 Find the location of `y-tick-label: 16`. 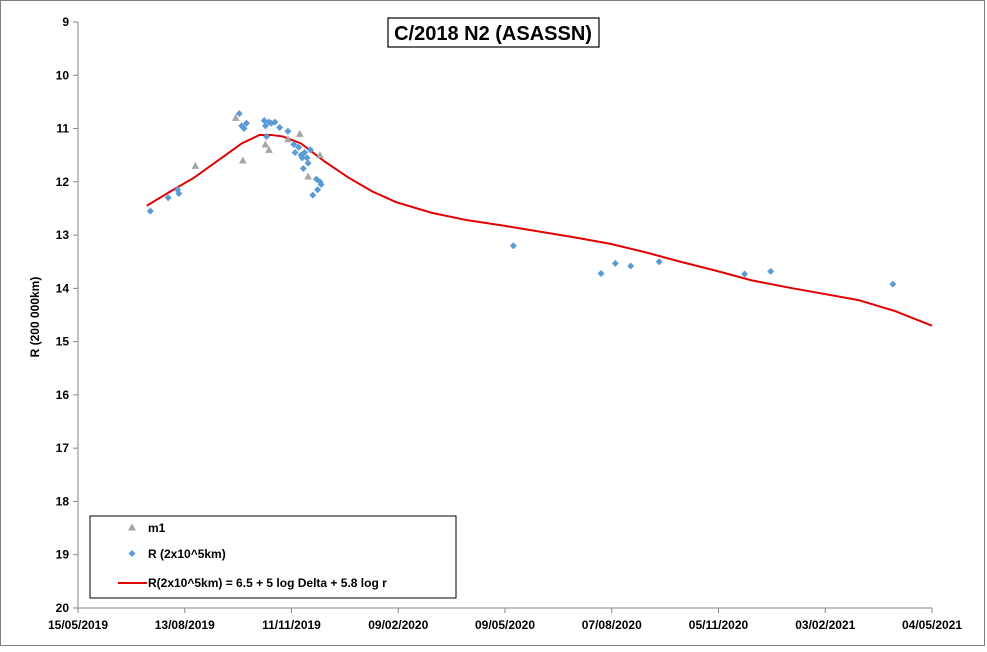

y-tick-label: 16 is located at coordinates (63, 395).